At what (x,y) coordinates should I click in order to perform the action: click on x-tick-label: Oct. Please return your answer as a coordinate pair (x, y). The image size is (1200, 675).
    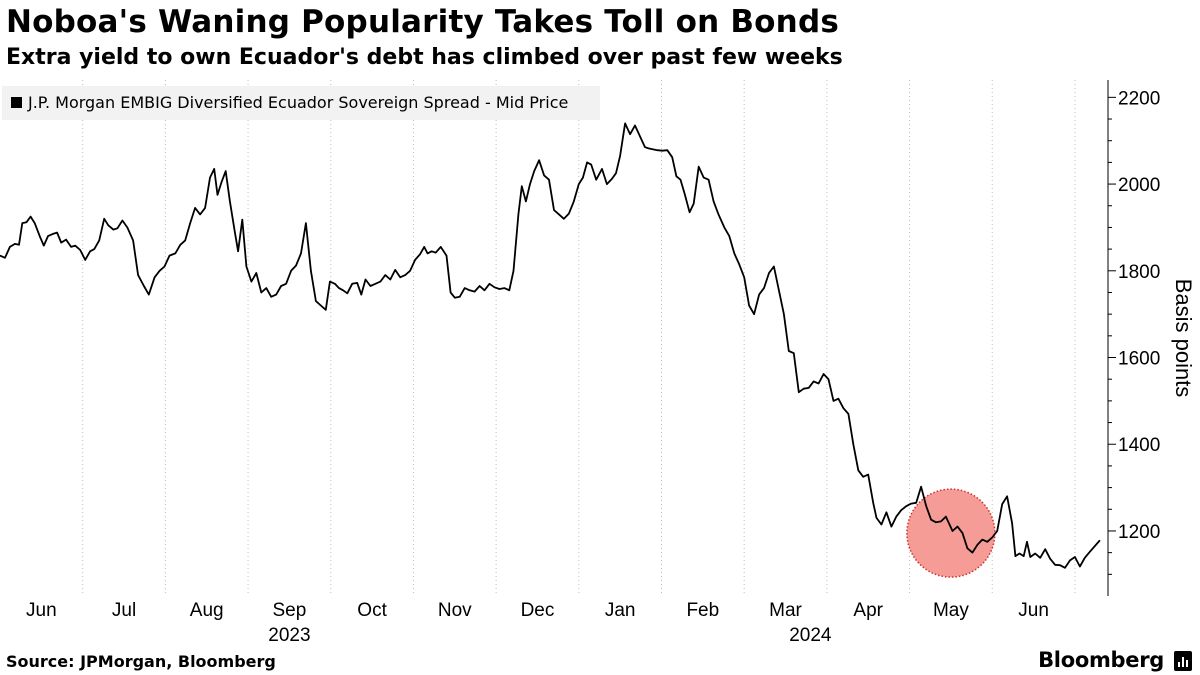
    Looking at the image, I should click on (372, 610).